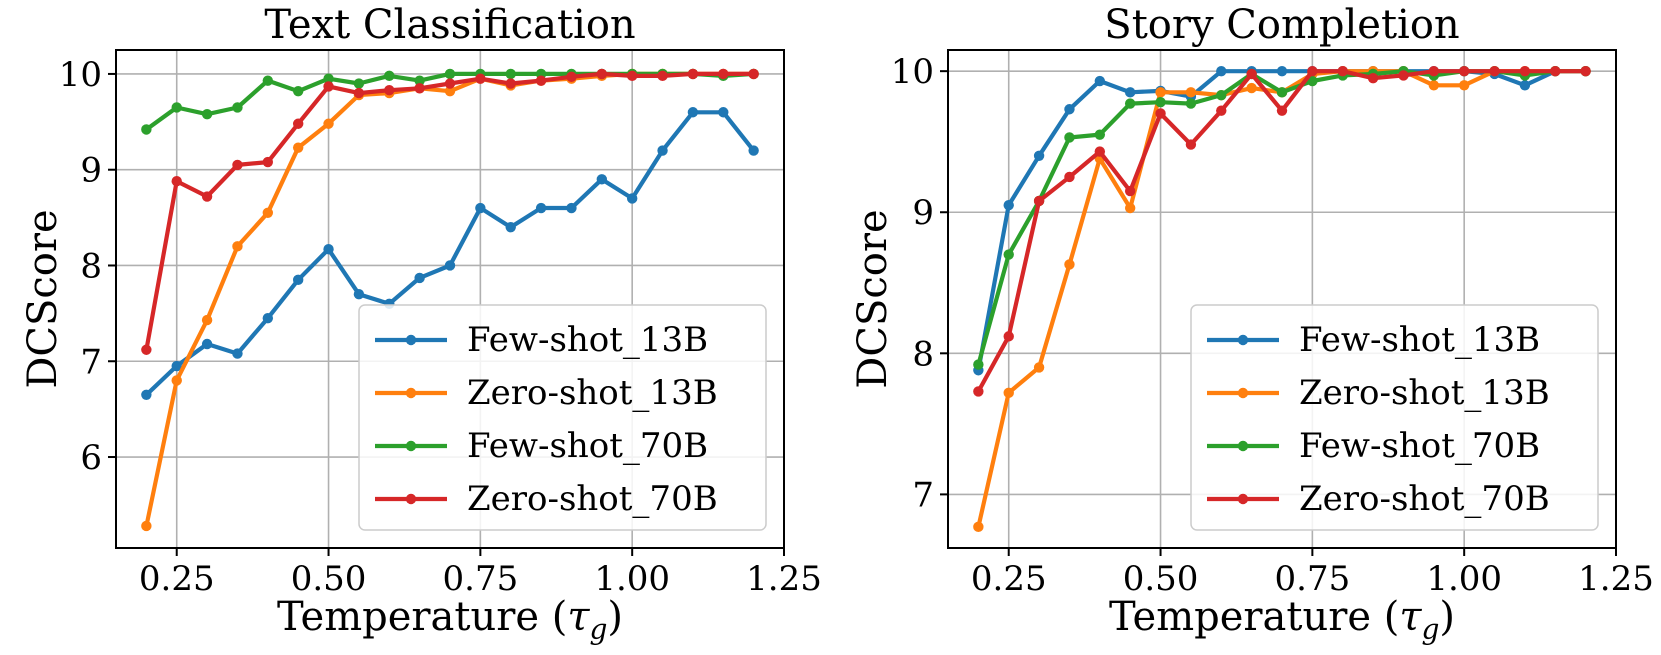  I want to click on chart-title: Text Classification, so click(449, 25).